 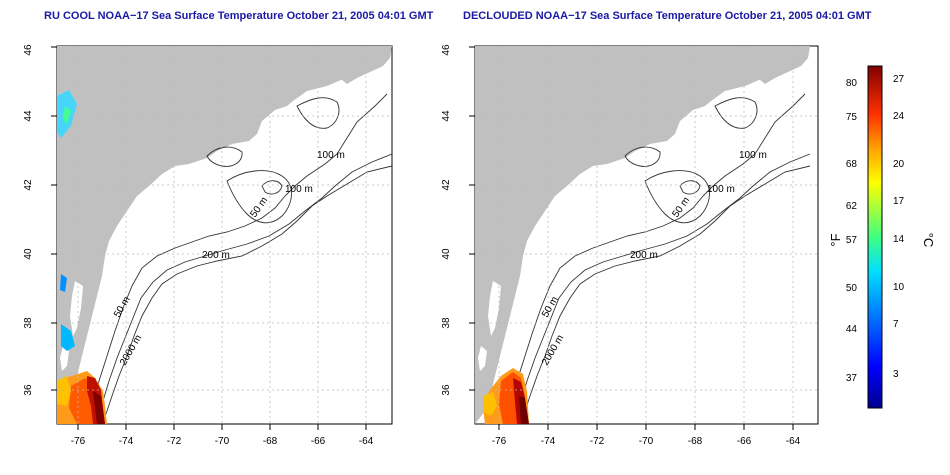 I want to click on fahrenheit-tick-label: 37, so click(x=852, y=378).